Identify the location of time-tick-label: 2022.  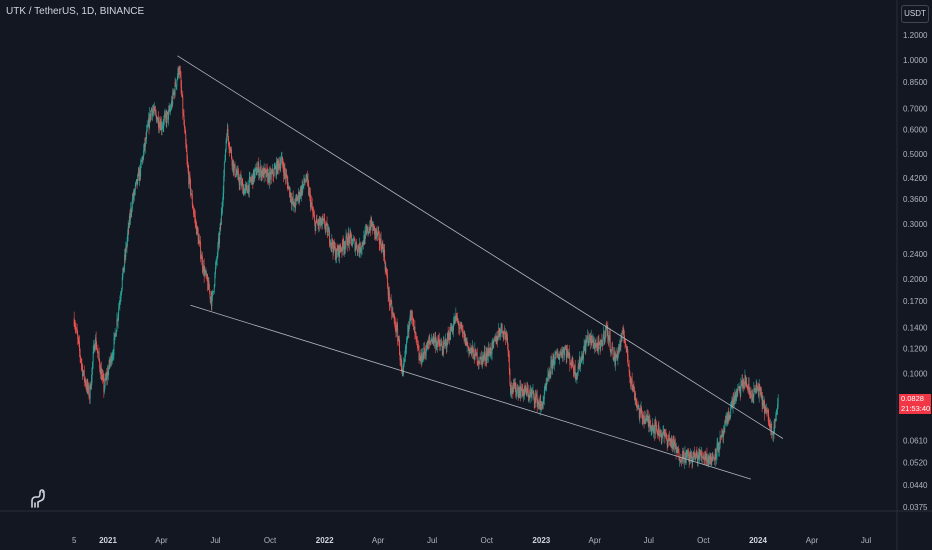
(325, 540).